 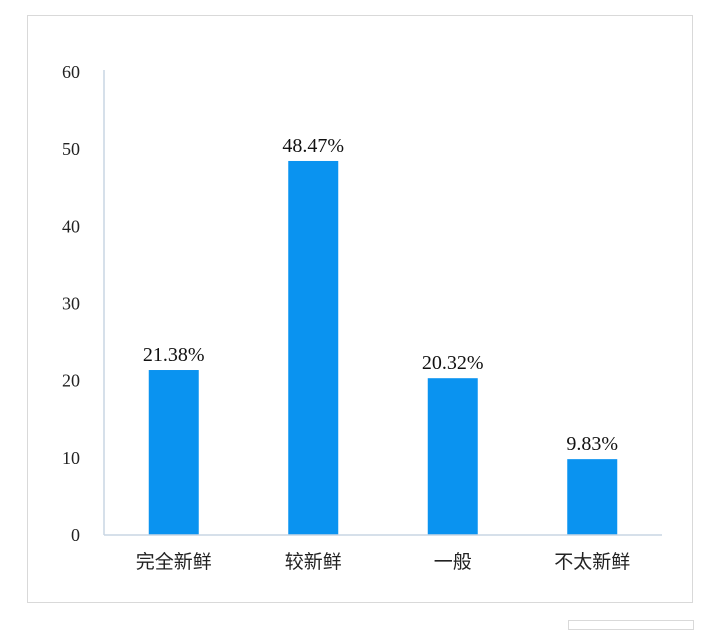 I want to click on y-axis-ticks: 0 10 20 30 40 50 60, so click(x=71, y=303).